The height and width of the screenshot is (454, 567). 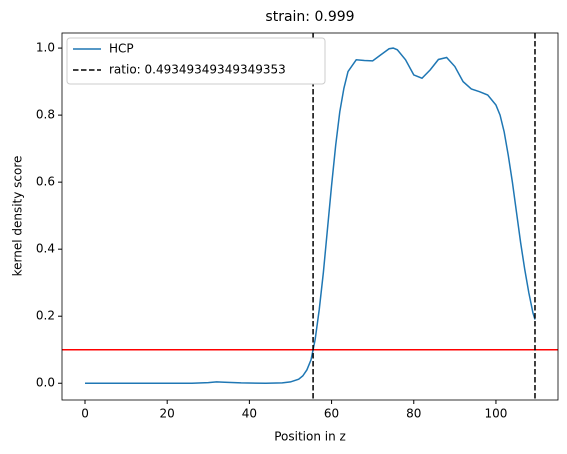 I want to click on x-axis-label: Position in z, so click(x=310, y=437).